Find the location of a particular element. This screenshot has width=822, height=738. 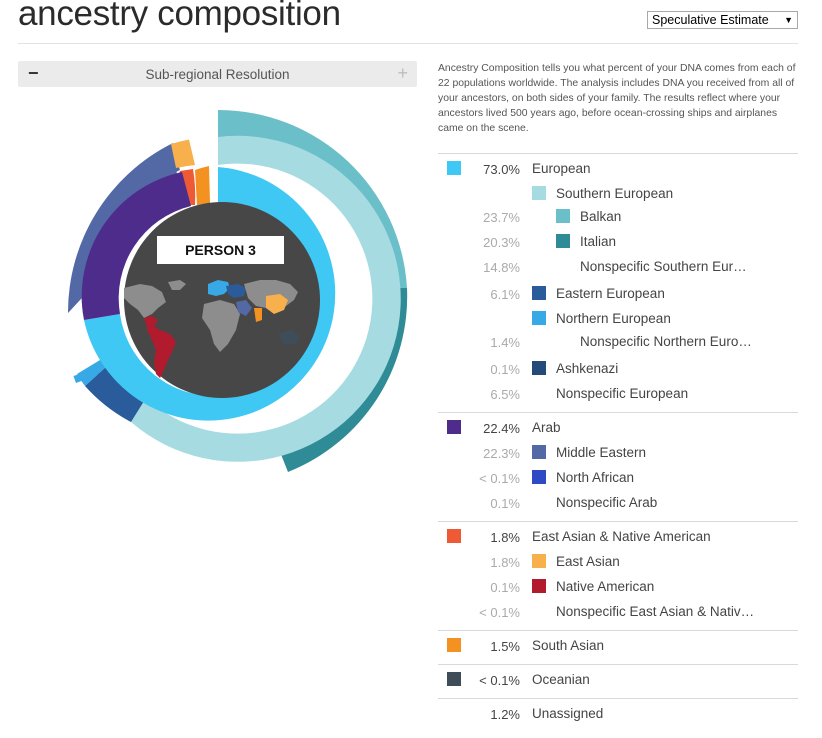

unassigned-pct: 1.2% is located at coordinates (505, 714).